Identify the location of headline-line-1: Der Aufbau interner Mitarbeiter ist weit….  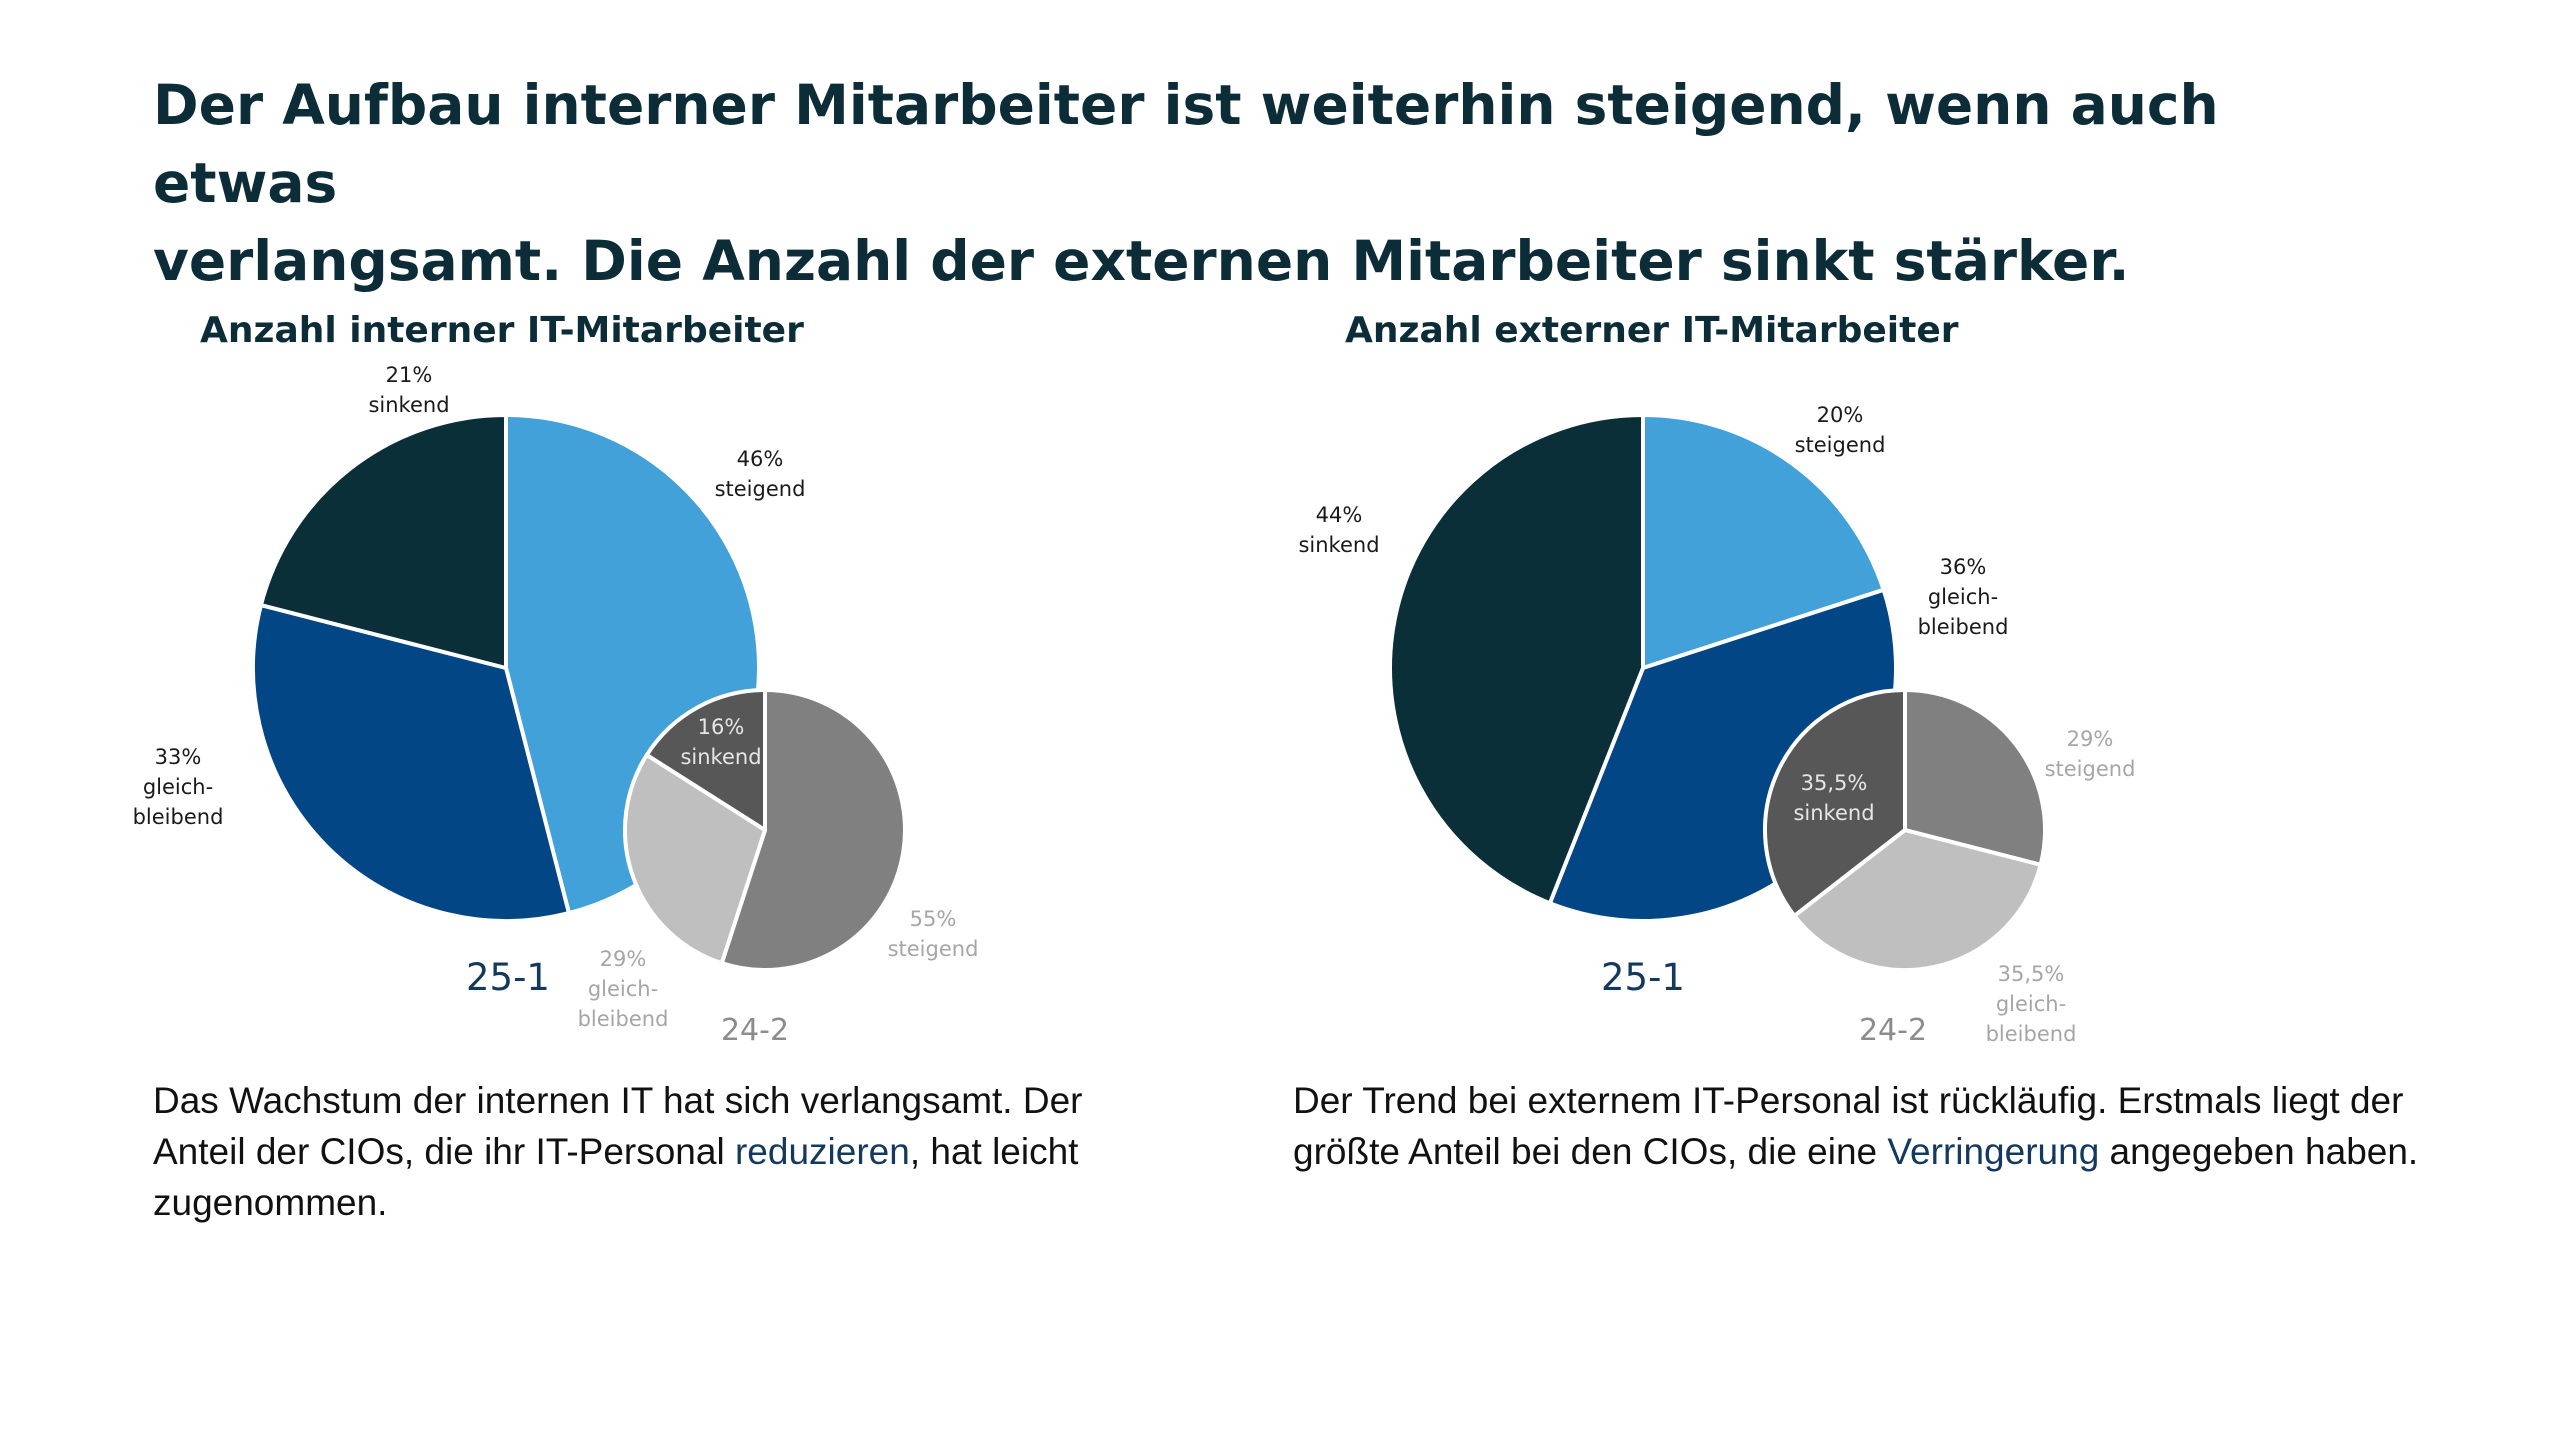
(1186, 144).